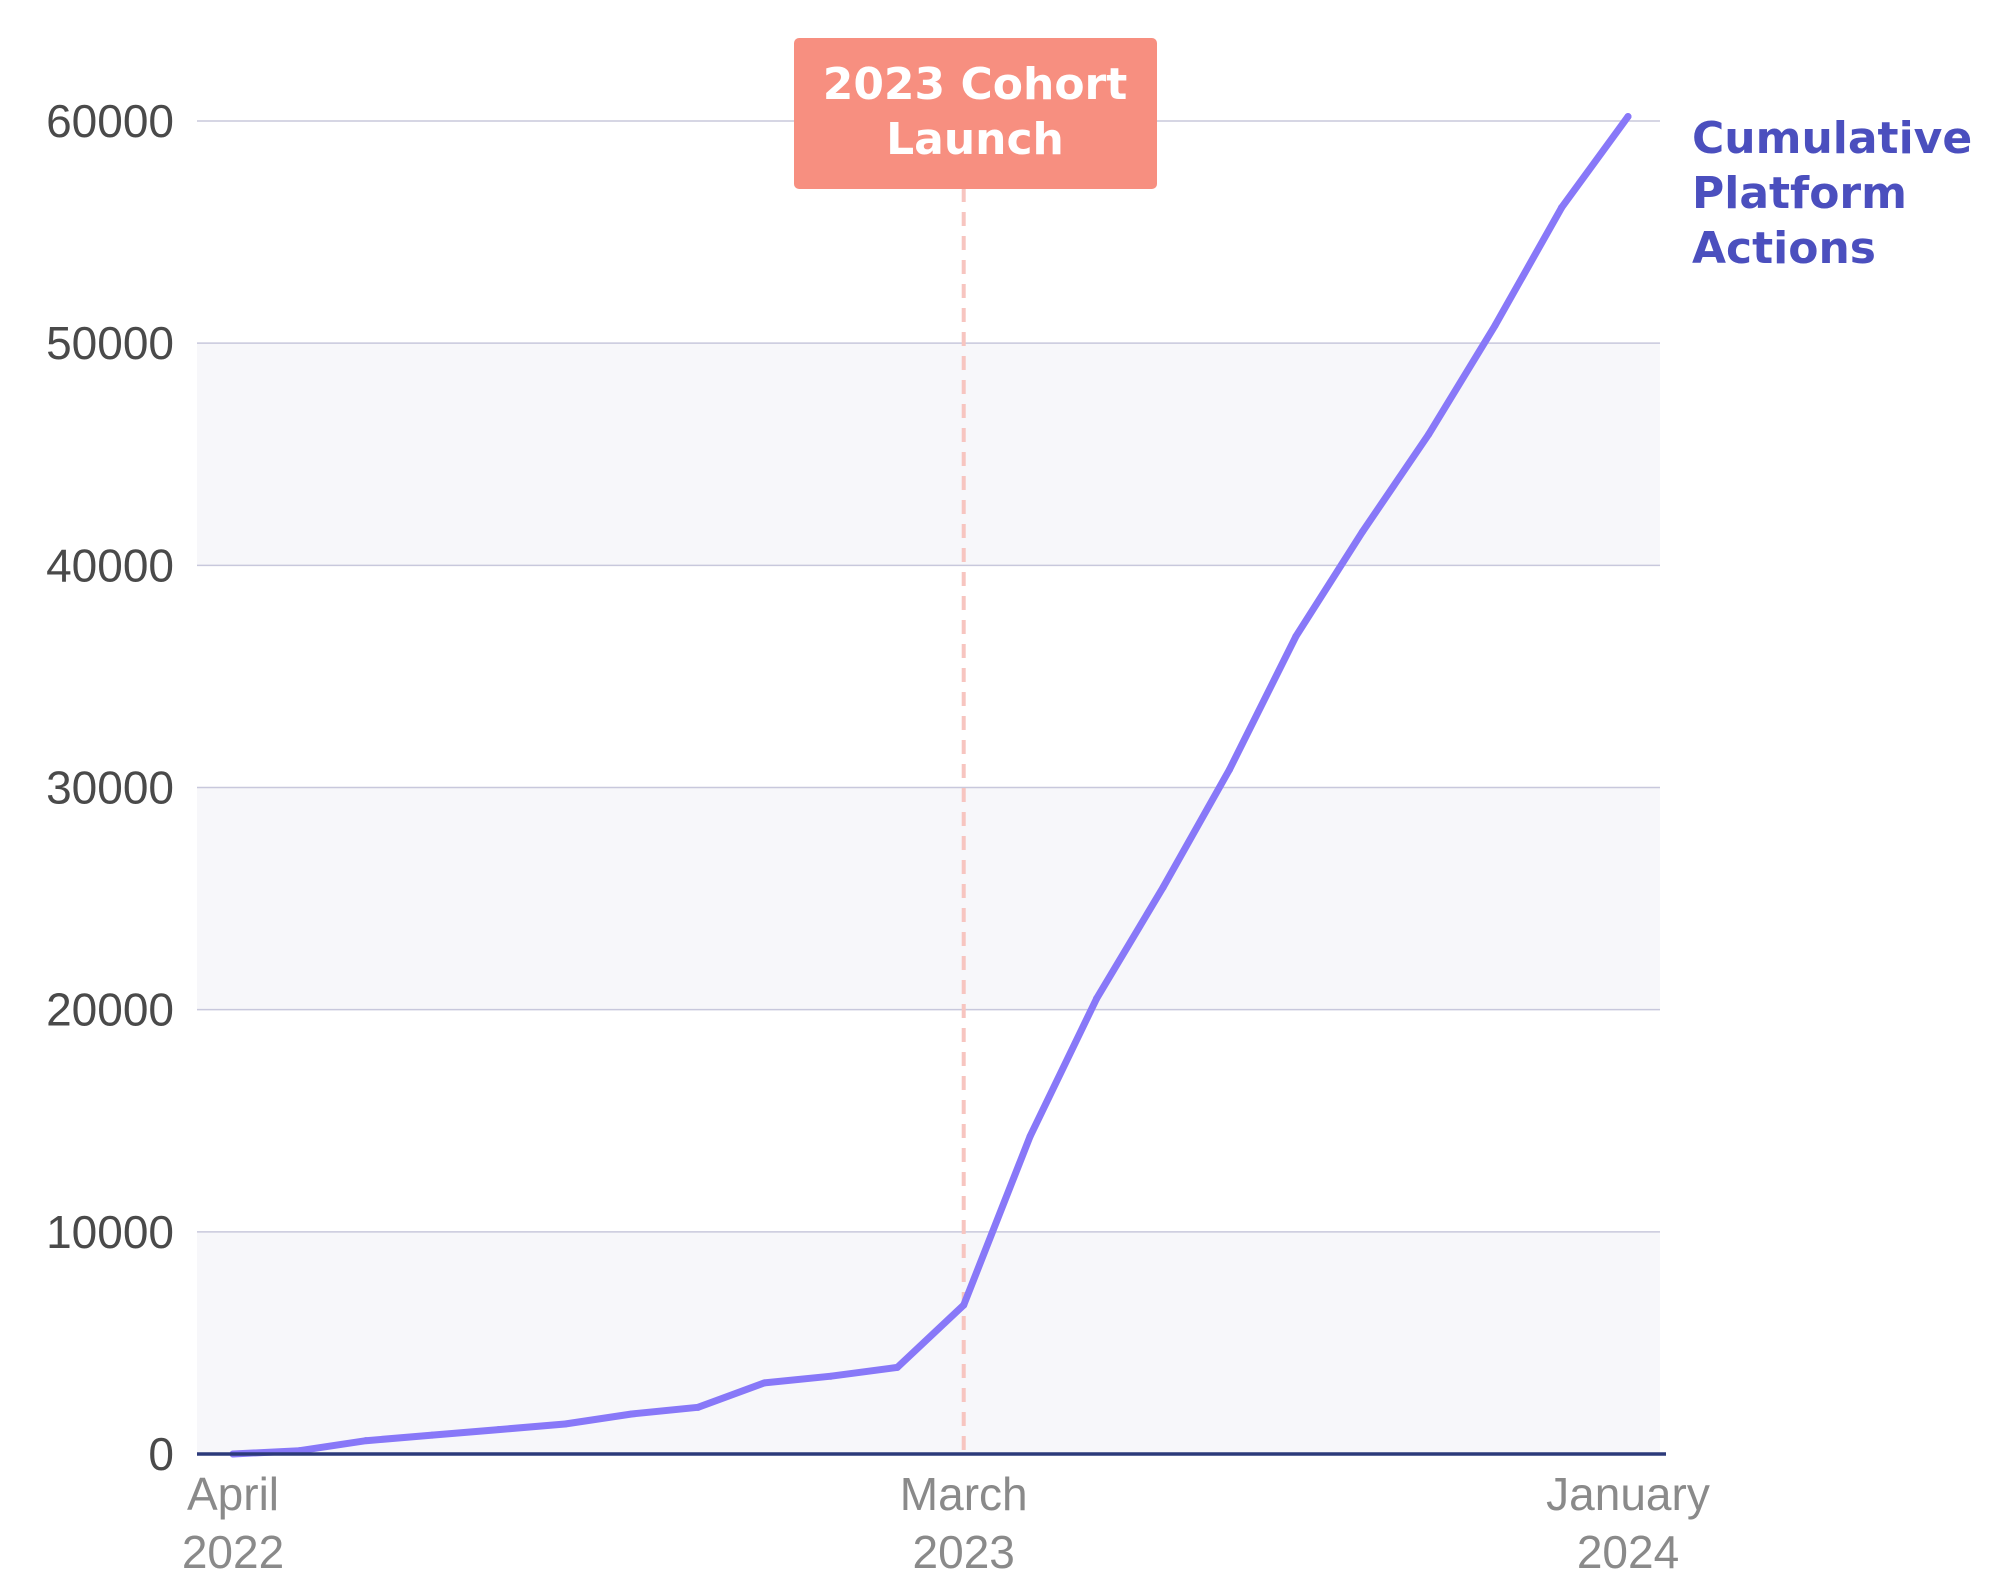 This screenshot has height=1578, width=2000. What do you see at coordinates (1799, 193) in the screenshot?
I see `series-label: Platform` at bounding box center [1799, 193].